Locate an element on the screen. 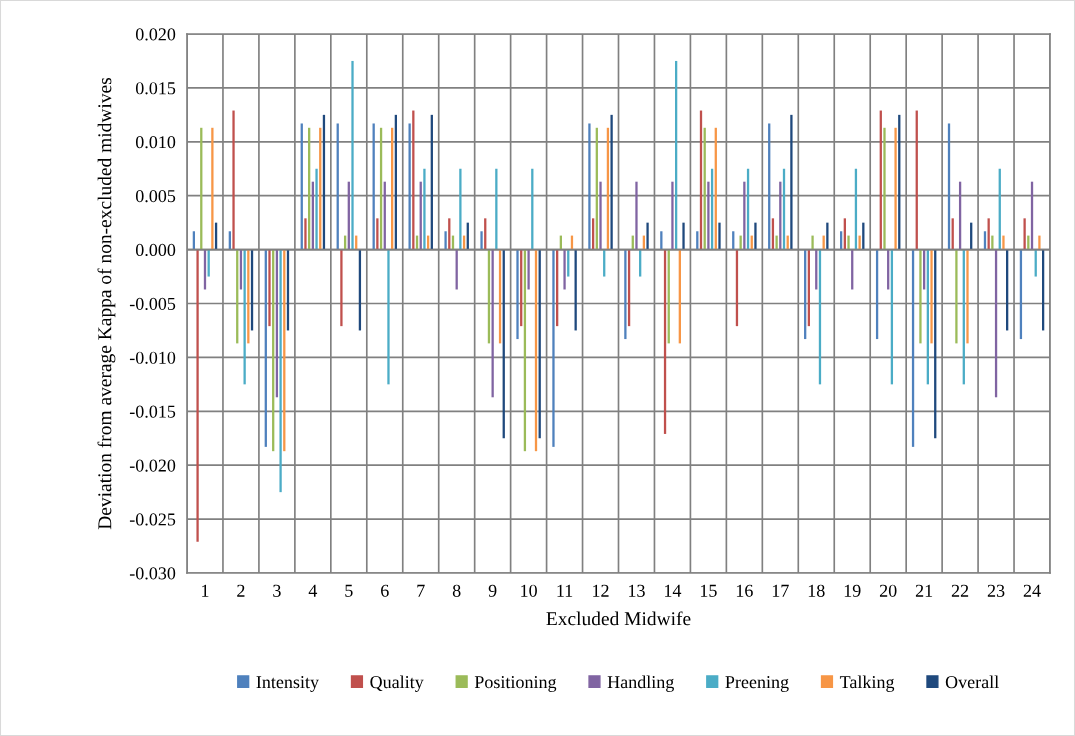 This screenshot has width=1075, height=736. x-tick-label: 3 is located at coordinates (277, 590).